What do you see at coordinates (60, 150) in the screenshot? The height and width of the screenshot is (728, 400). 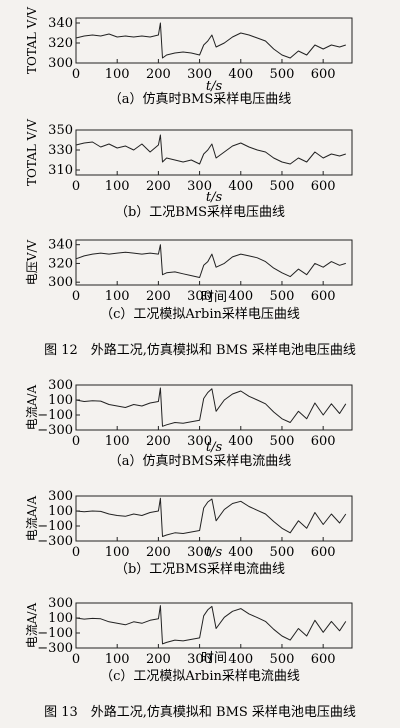 I see `y-tick-label: 330` at bounding box center [60, 150].